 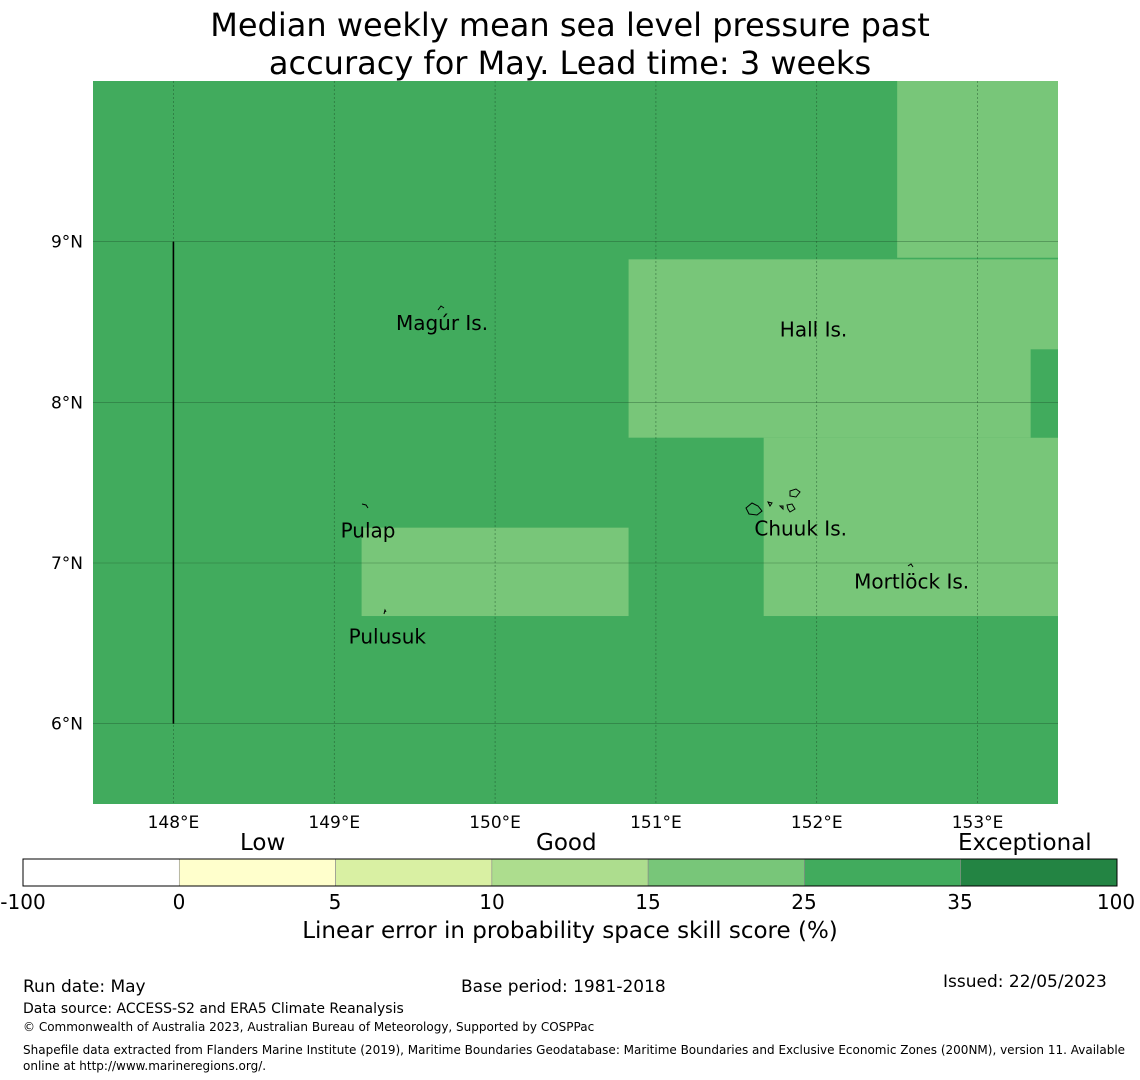 What do you see at coordinates (1025, 982) in the screenshot?
I see `issued-date: Issued: 22/05/2023` at bounding box center [1025, 982].